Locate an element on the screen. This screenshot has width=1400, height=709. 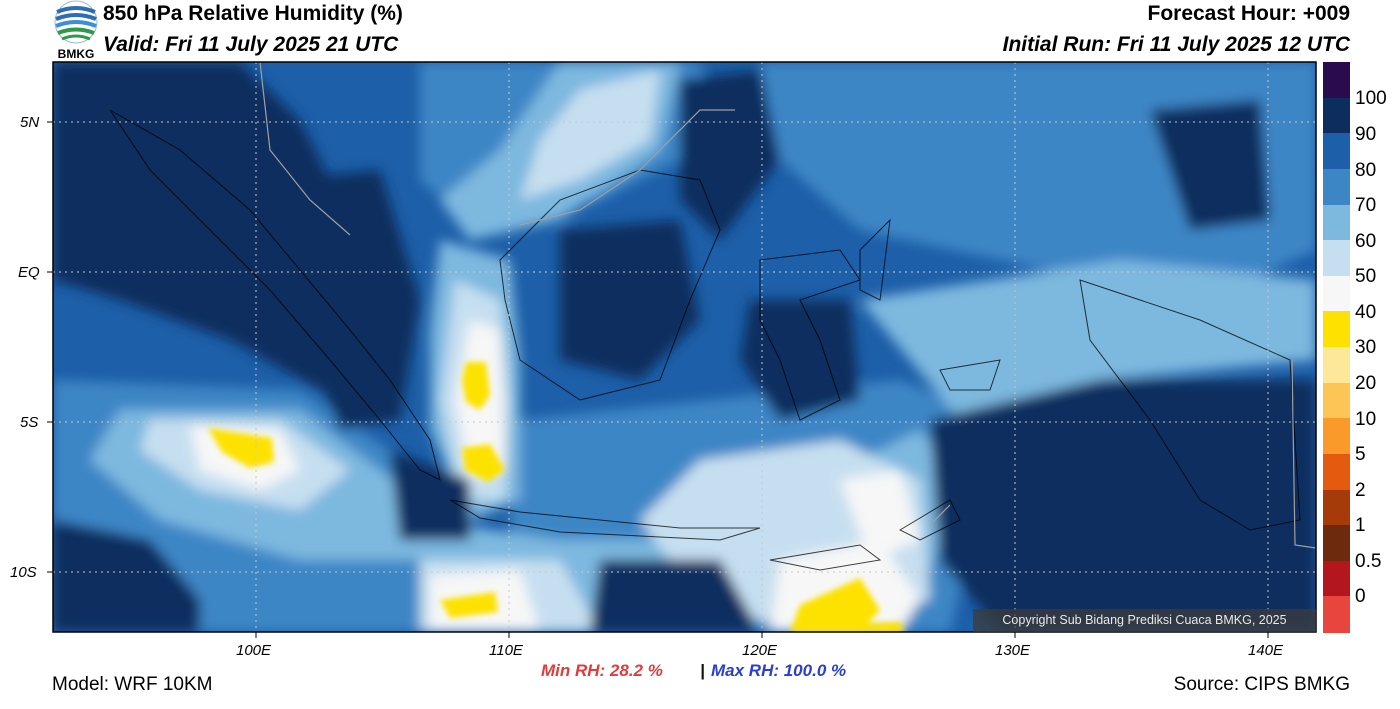
max-rh: Max RH: 100.0 % is located at coordinates (779, 670).